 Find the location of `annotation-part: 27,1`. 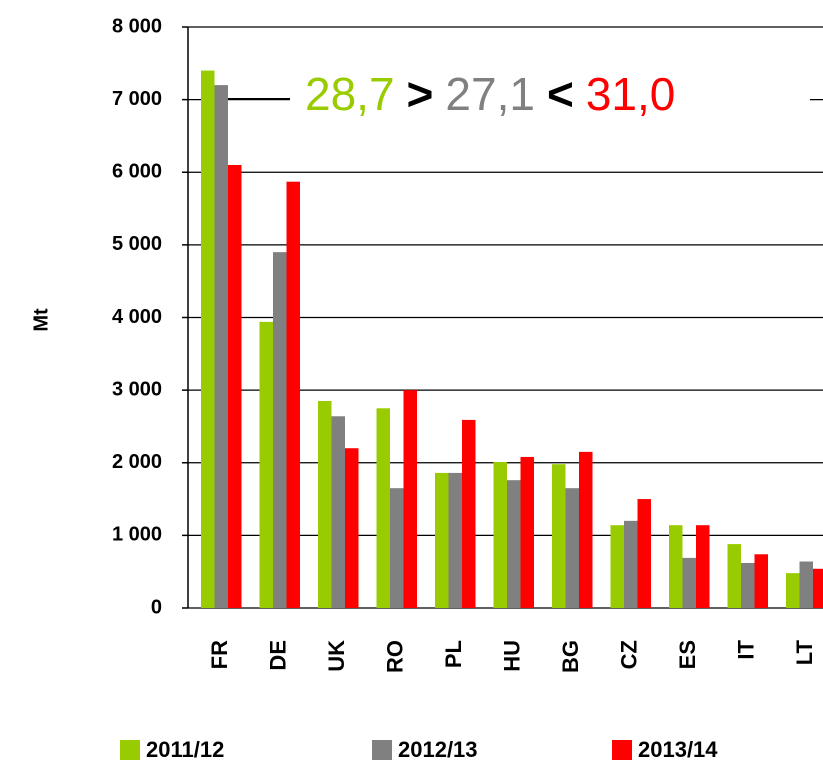

annotation-part: 27,1 is located at coordinates (490, 94).